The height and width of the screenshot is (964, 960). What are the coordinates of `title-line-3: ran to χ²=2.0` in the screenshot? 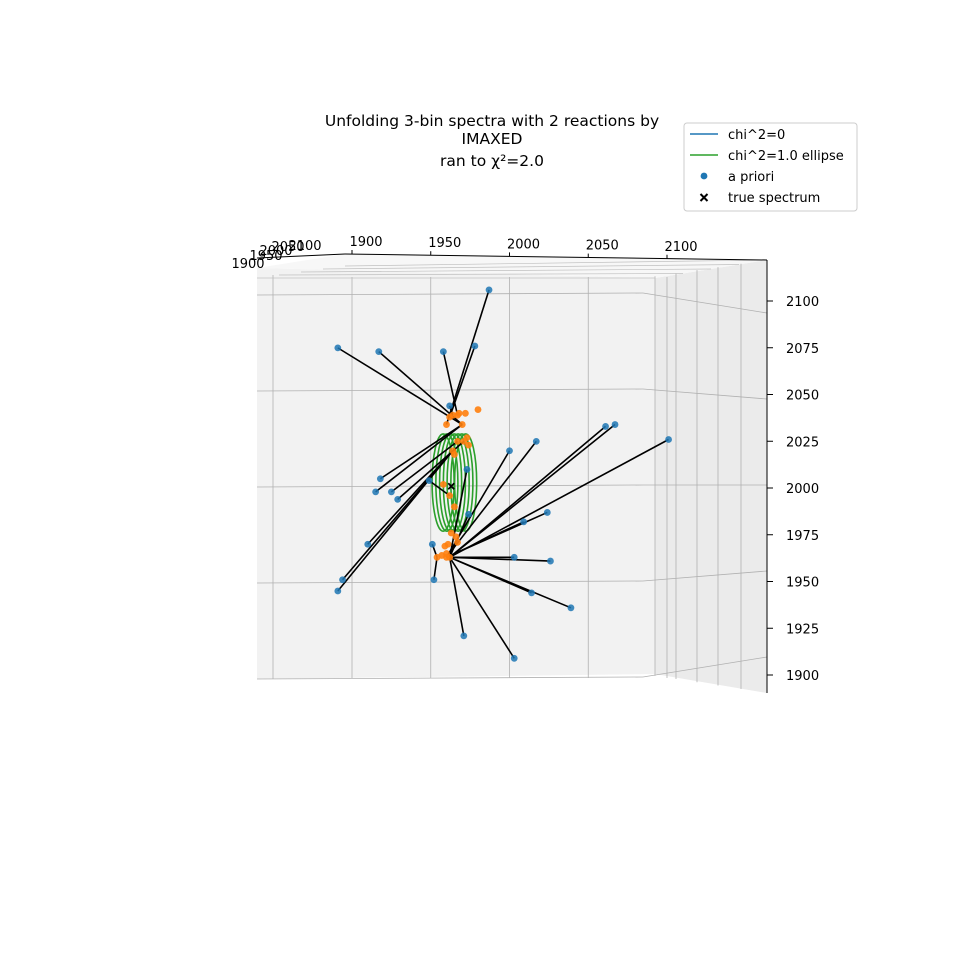 It's located at (492, 161).